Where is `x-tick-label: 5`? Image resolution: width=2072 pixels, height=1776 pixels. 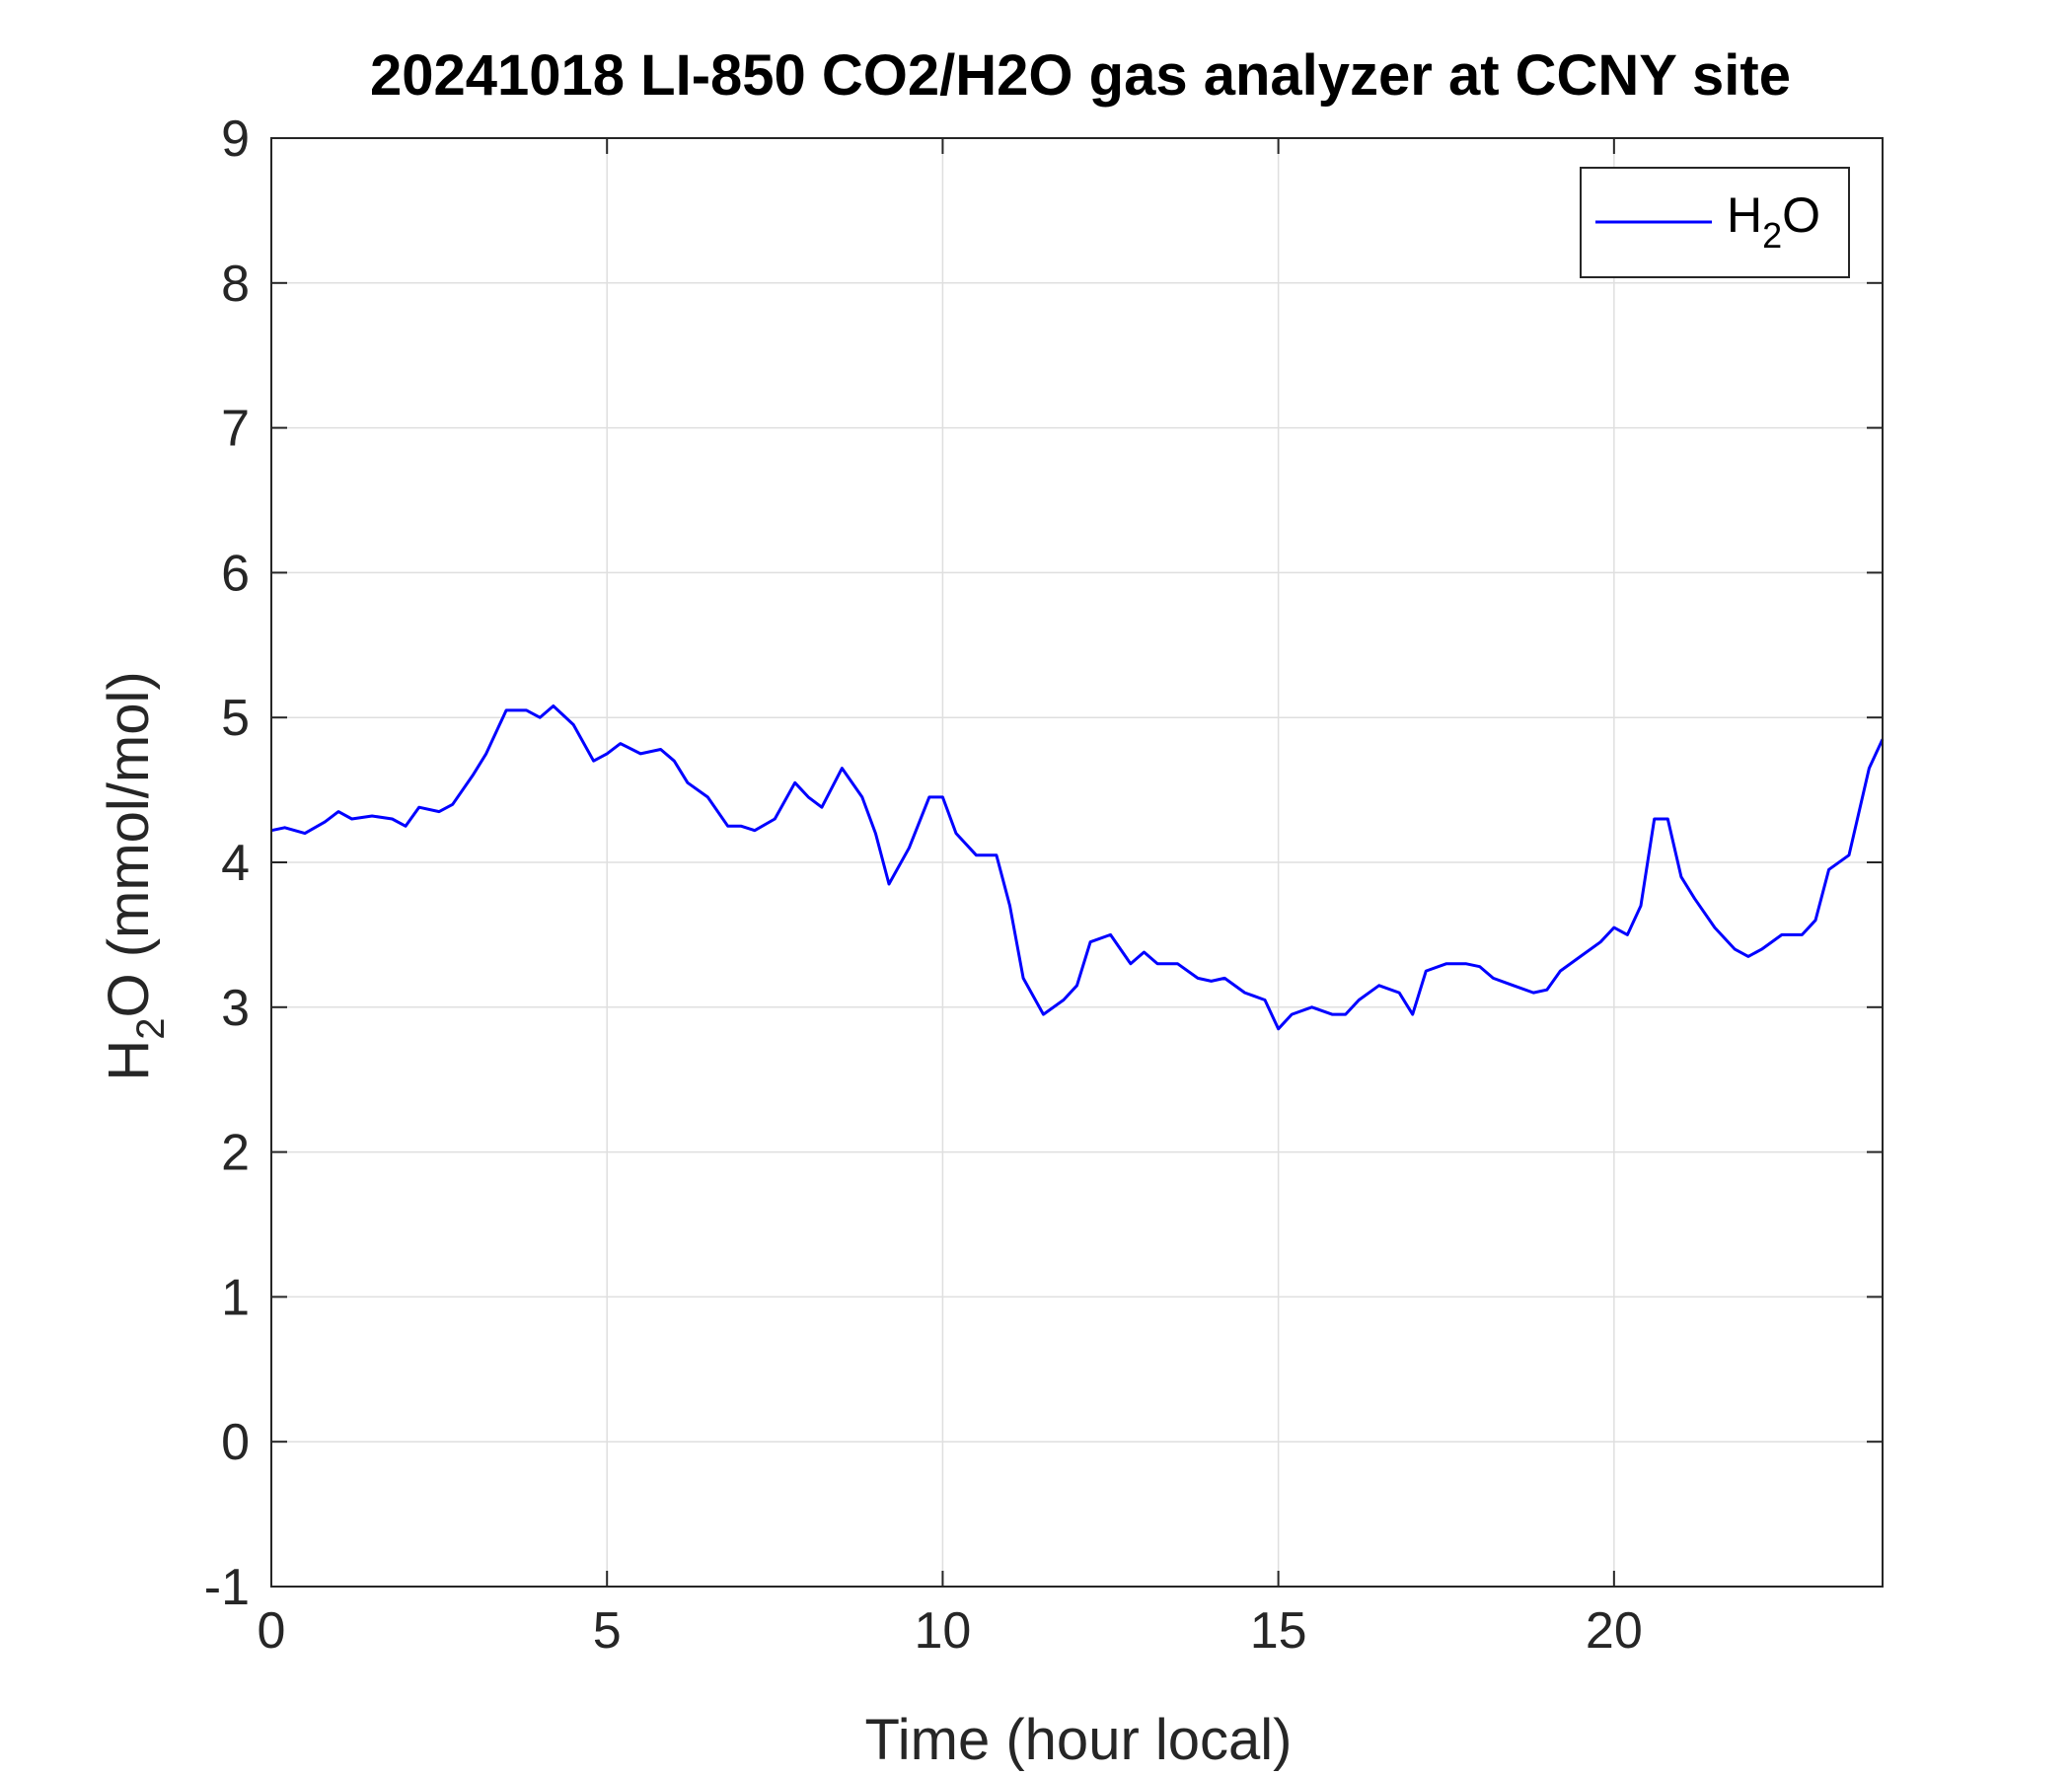
x-tick-label: 5 is located at coordinates (607, 1631).